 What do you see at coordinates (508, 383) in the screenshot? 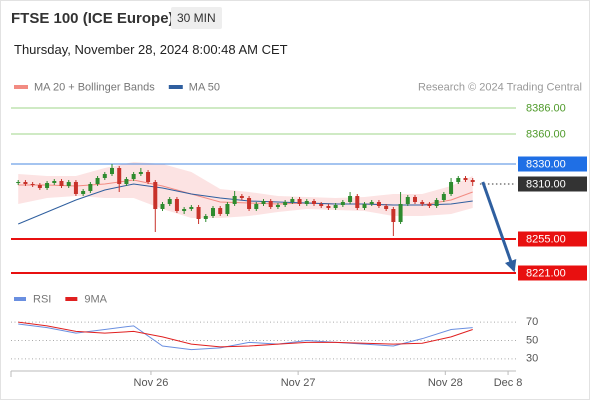
I see `x-tick-label: Dec 8` at bounding box center [508, 383].